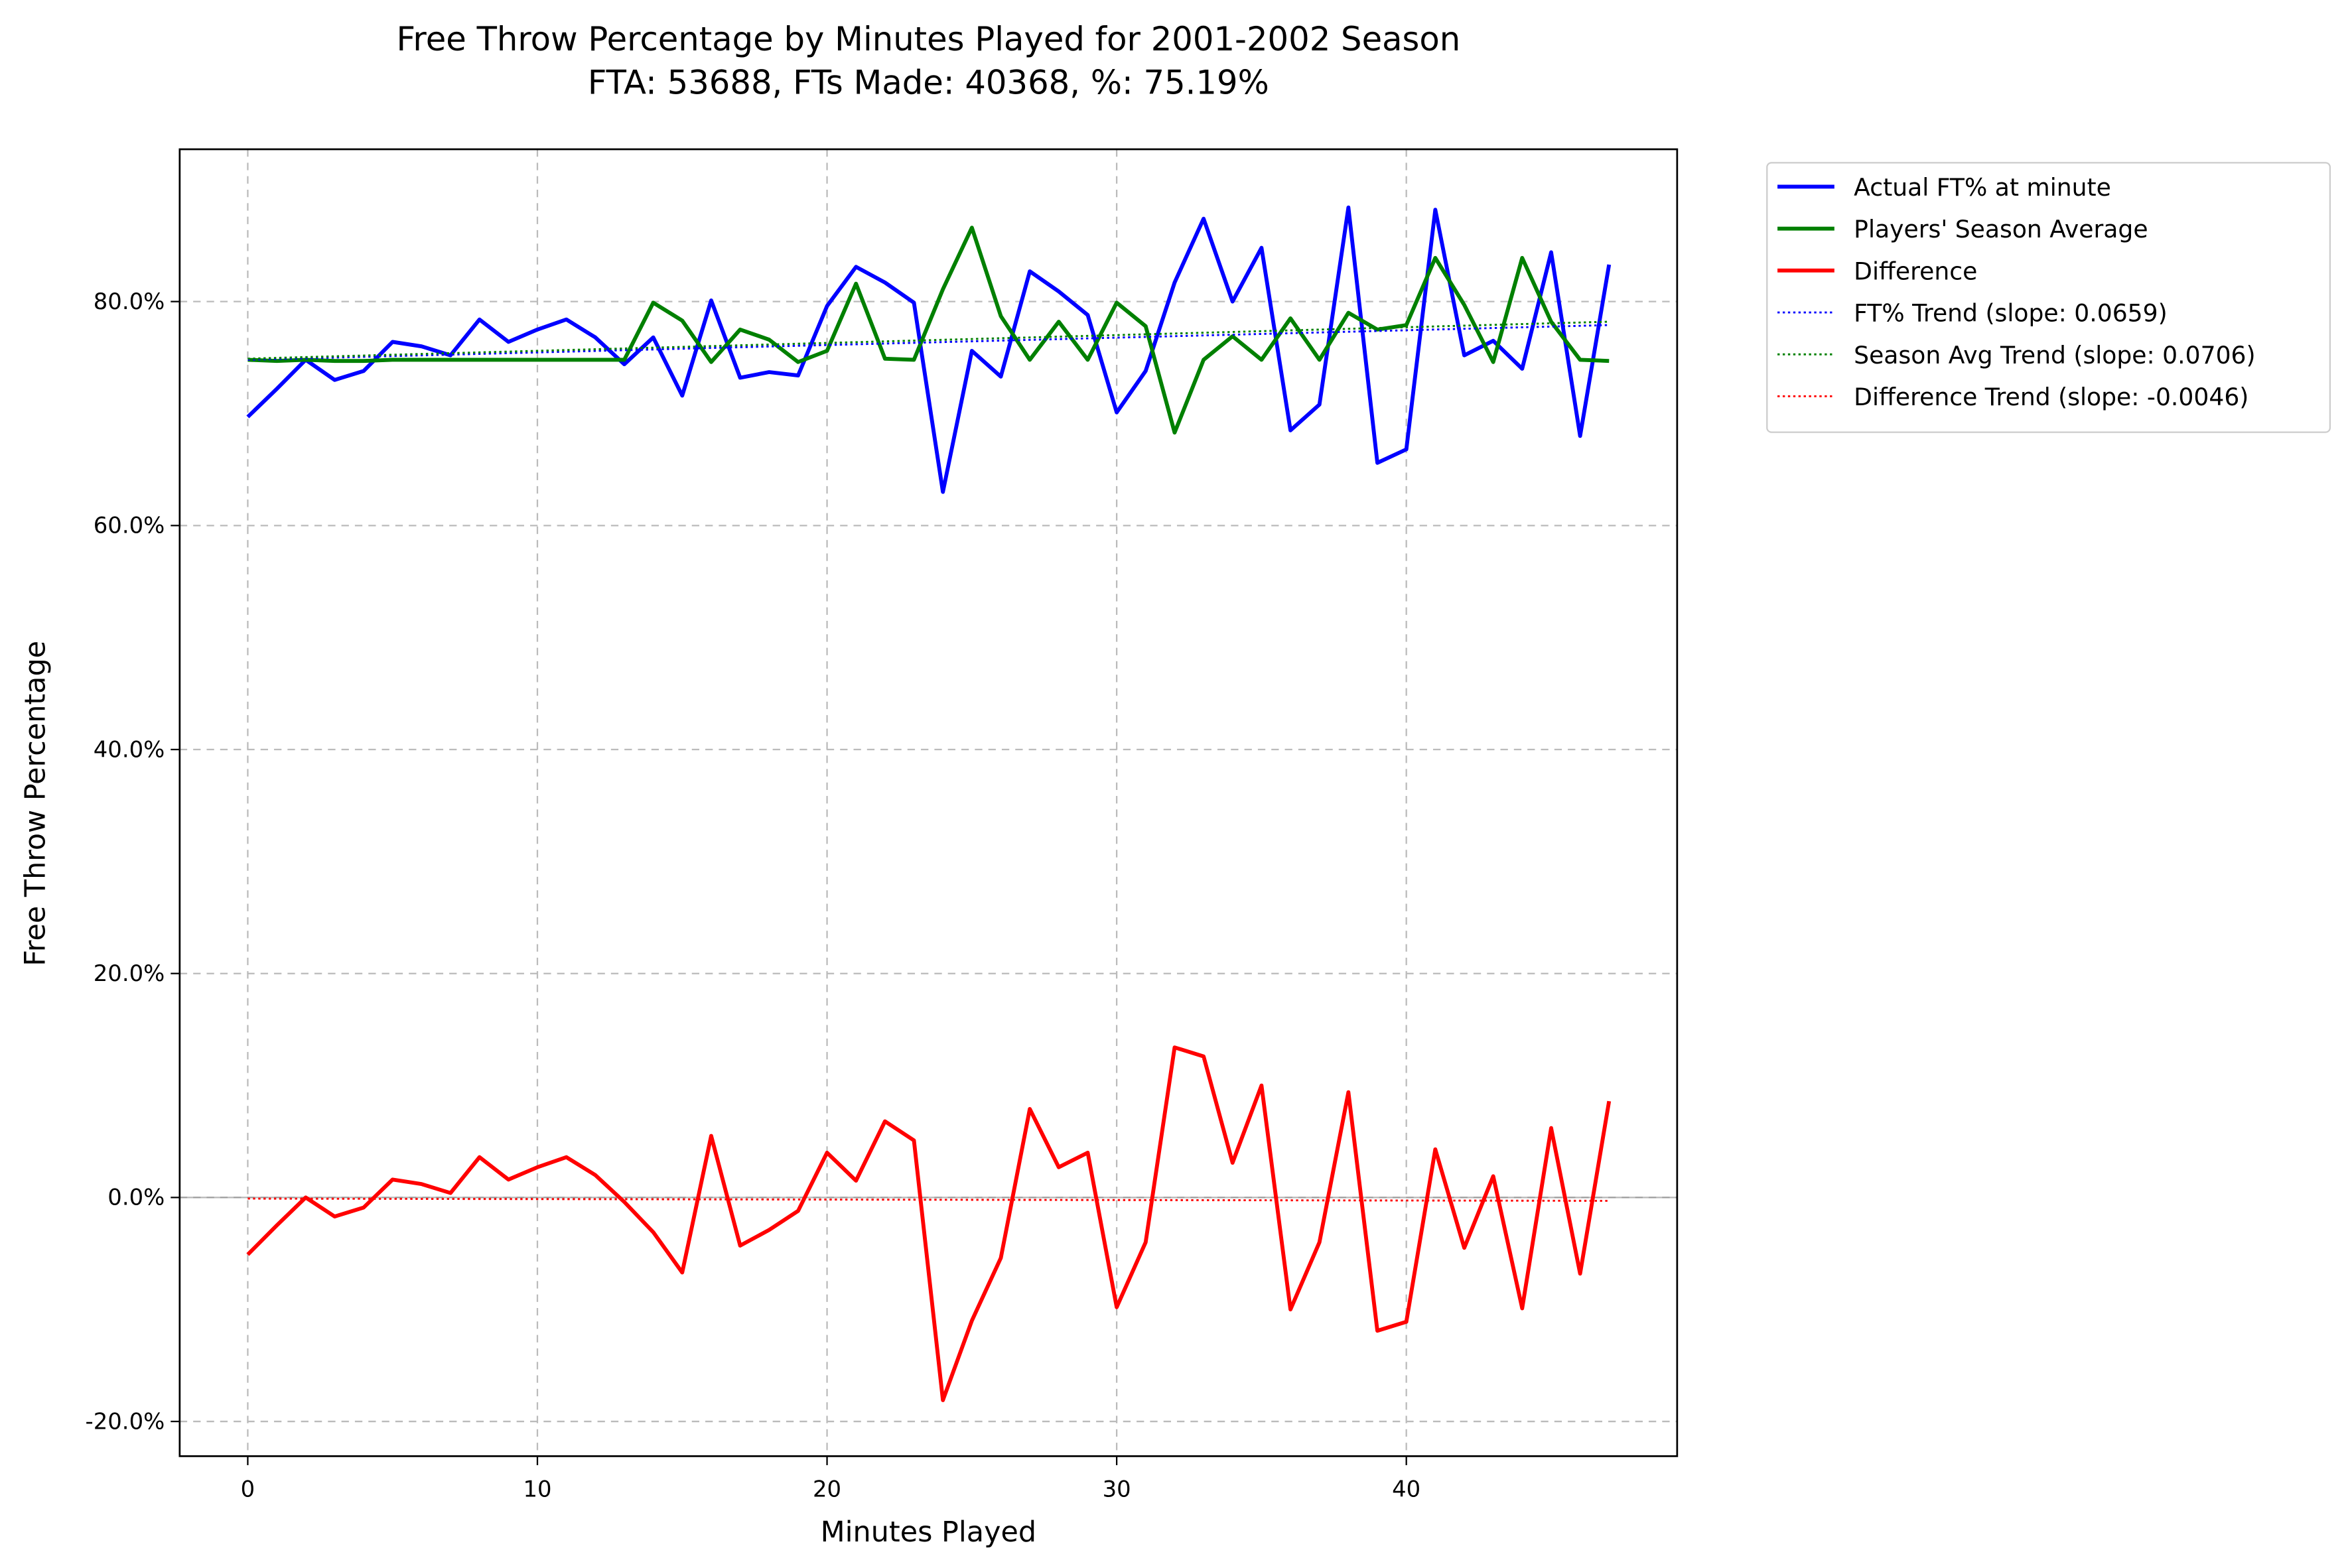  I want to click on x-tick-label: 20, so click(827, 1489).